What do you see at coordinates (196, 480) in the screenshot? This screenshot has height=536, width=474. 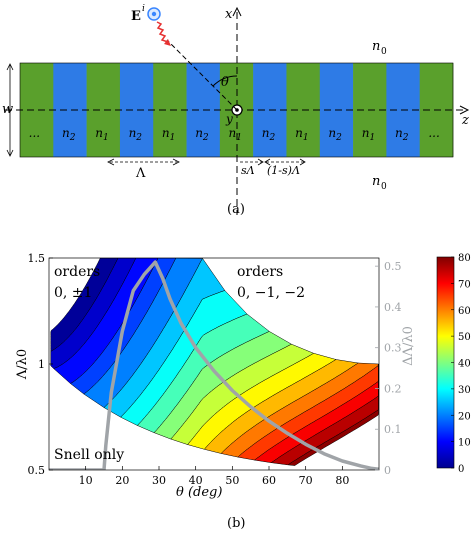 I see `x-tick-label: 40` at bounding box center [196, 480].